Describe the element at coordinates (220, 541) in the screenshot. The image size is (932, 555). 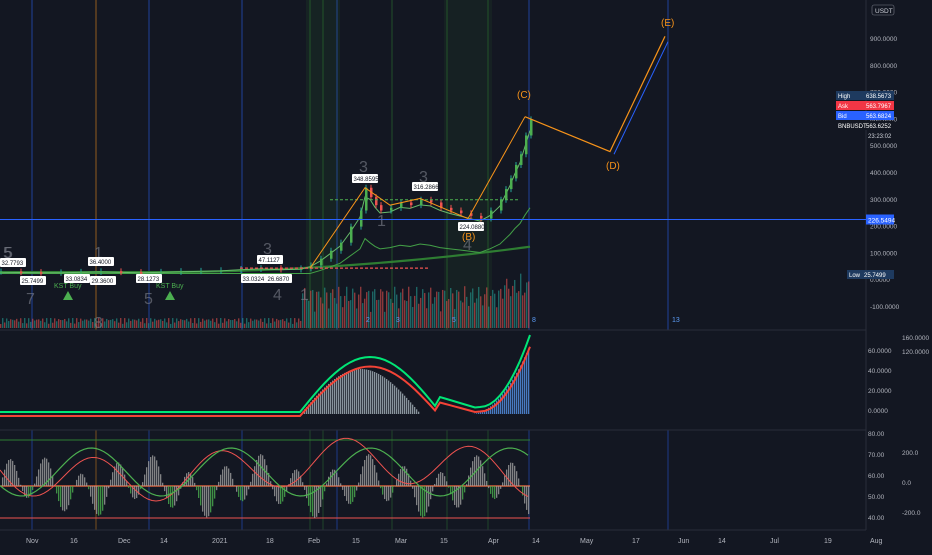
I see `time-axis-label: 2021` at that location.